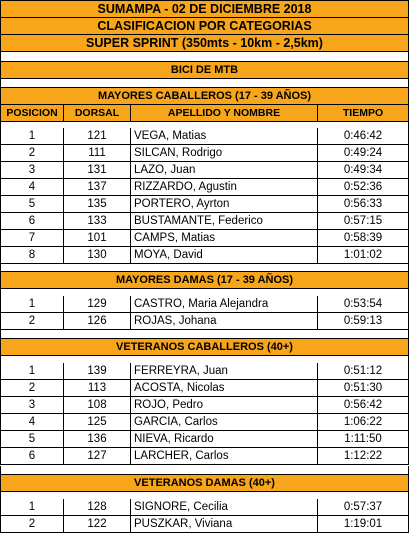 The width and height of the screenshot is (409, 541). What do you see at coordinates (97, 170) in the screenshot?
I see `cell-dorsal: 131` at bounding box center [97, 170].